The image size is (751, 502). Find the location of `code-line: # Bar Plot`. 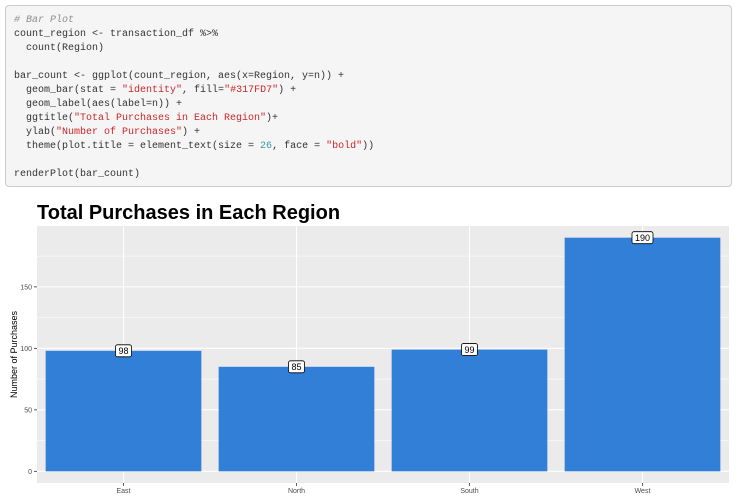

code-line: # Bar Plot is located at coordinates (372, 21).